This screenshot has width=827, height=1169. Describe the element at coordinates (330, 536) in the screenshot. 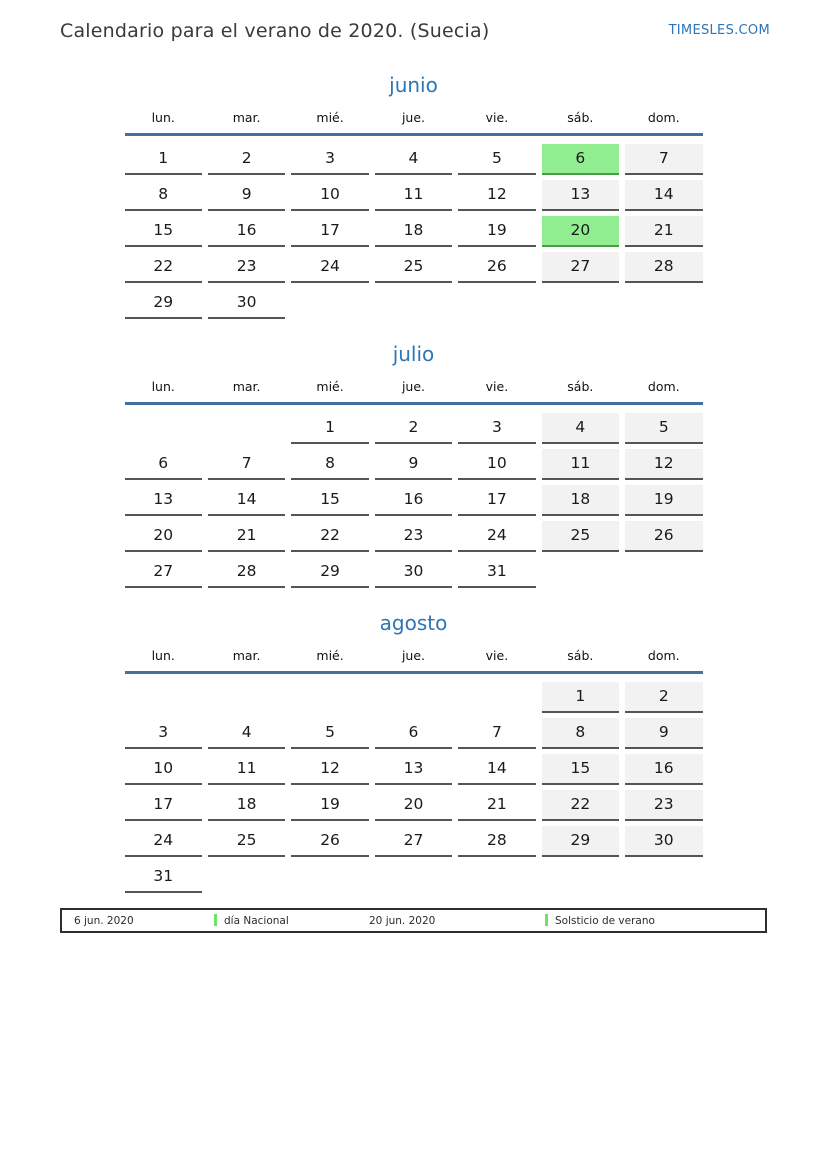

I see `day-cell: 22` at that location.